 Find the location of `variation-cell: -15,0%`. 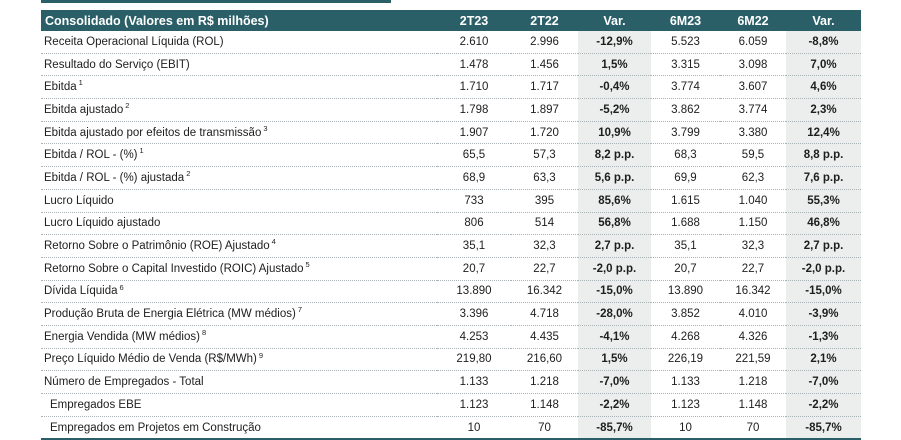

variation-cell: -15,0% is located at coordinates (614, 292).